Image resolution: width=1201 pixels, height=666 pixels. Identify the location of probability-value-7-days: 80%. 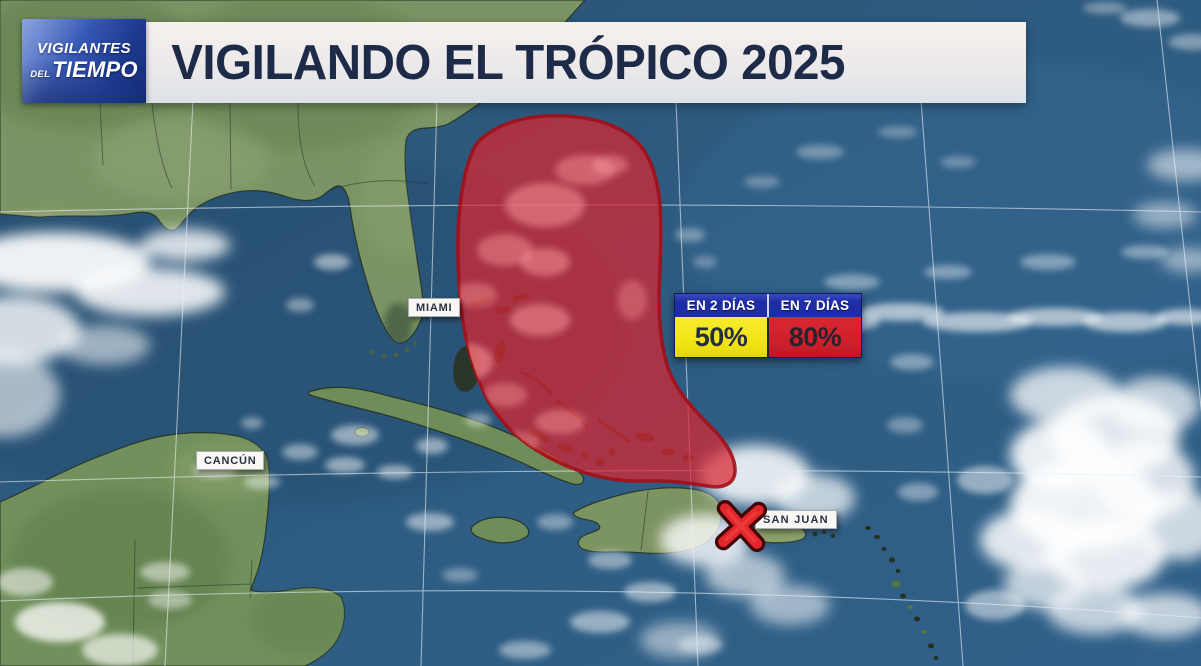
(815, 337).